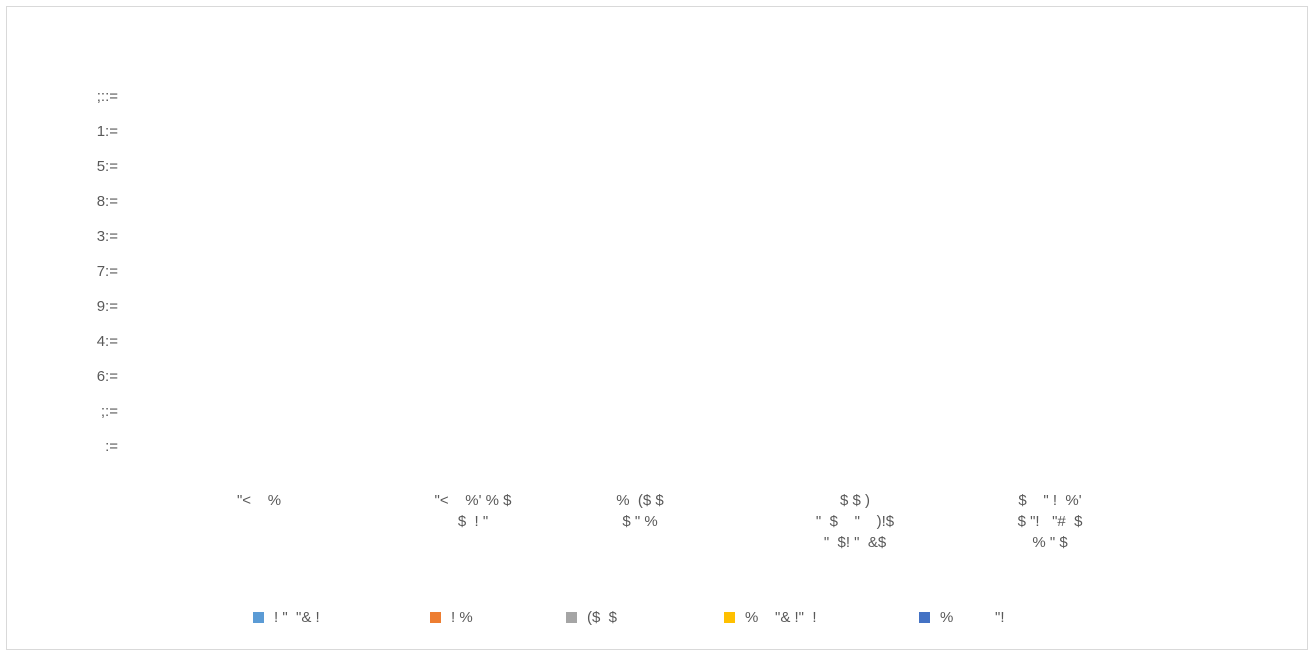  What do you see at coordinates (462, 617) in the screenshot?
I see `legend-label: ! %` at bounding box center [462, 617].